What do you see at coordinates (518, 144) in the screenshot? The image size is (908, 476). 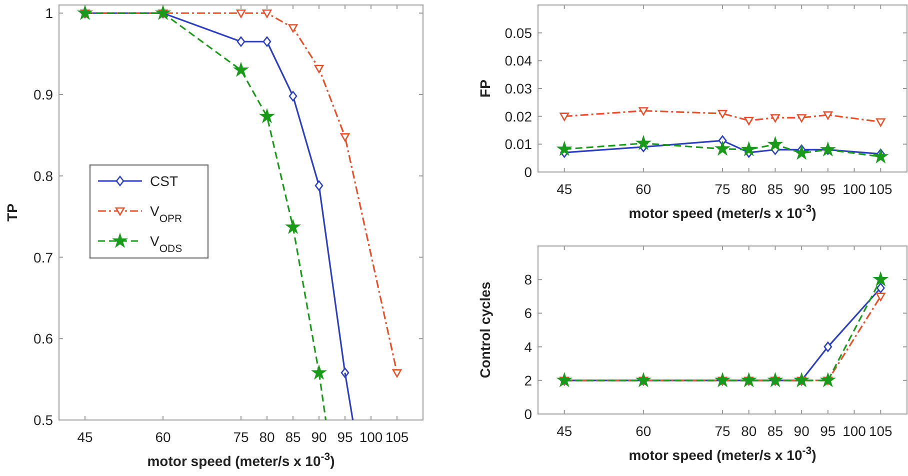 I see `y-tick-label: 0.01` at bounding box center [518, 144].